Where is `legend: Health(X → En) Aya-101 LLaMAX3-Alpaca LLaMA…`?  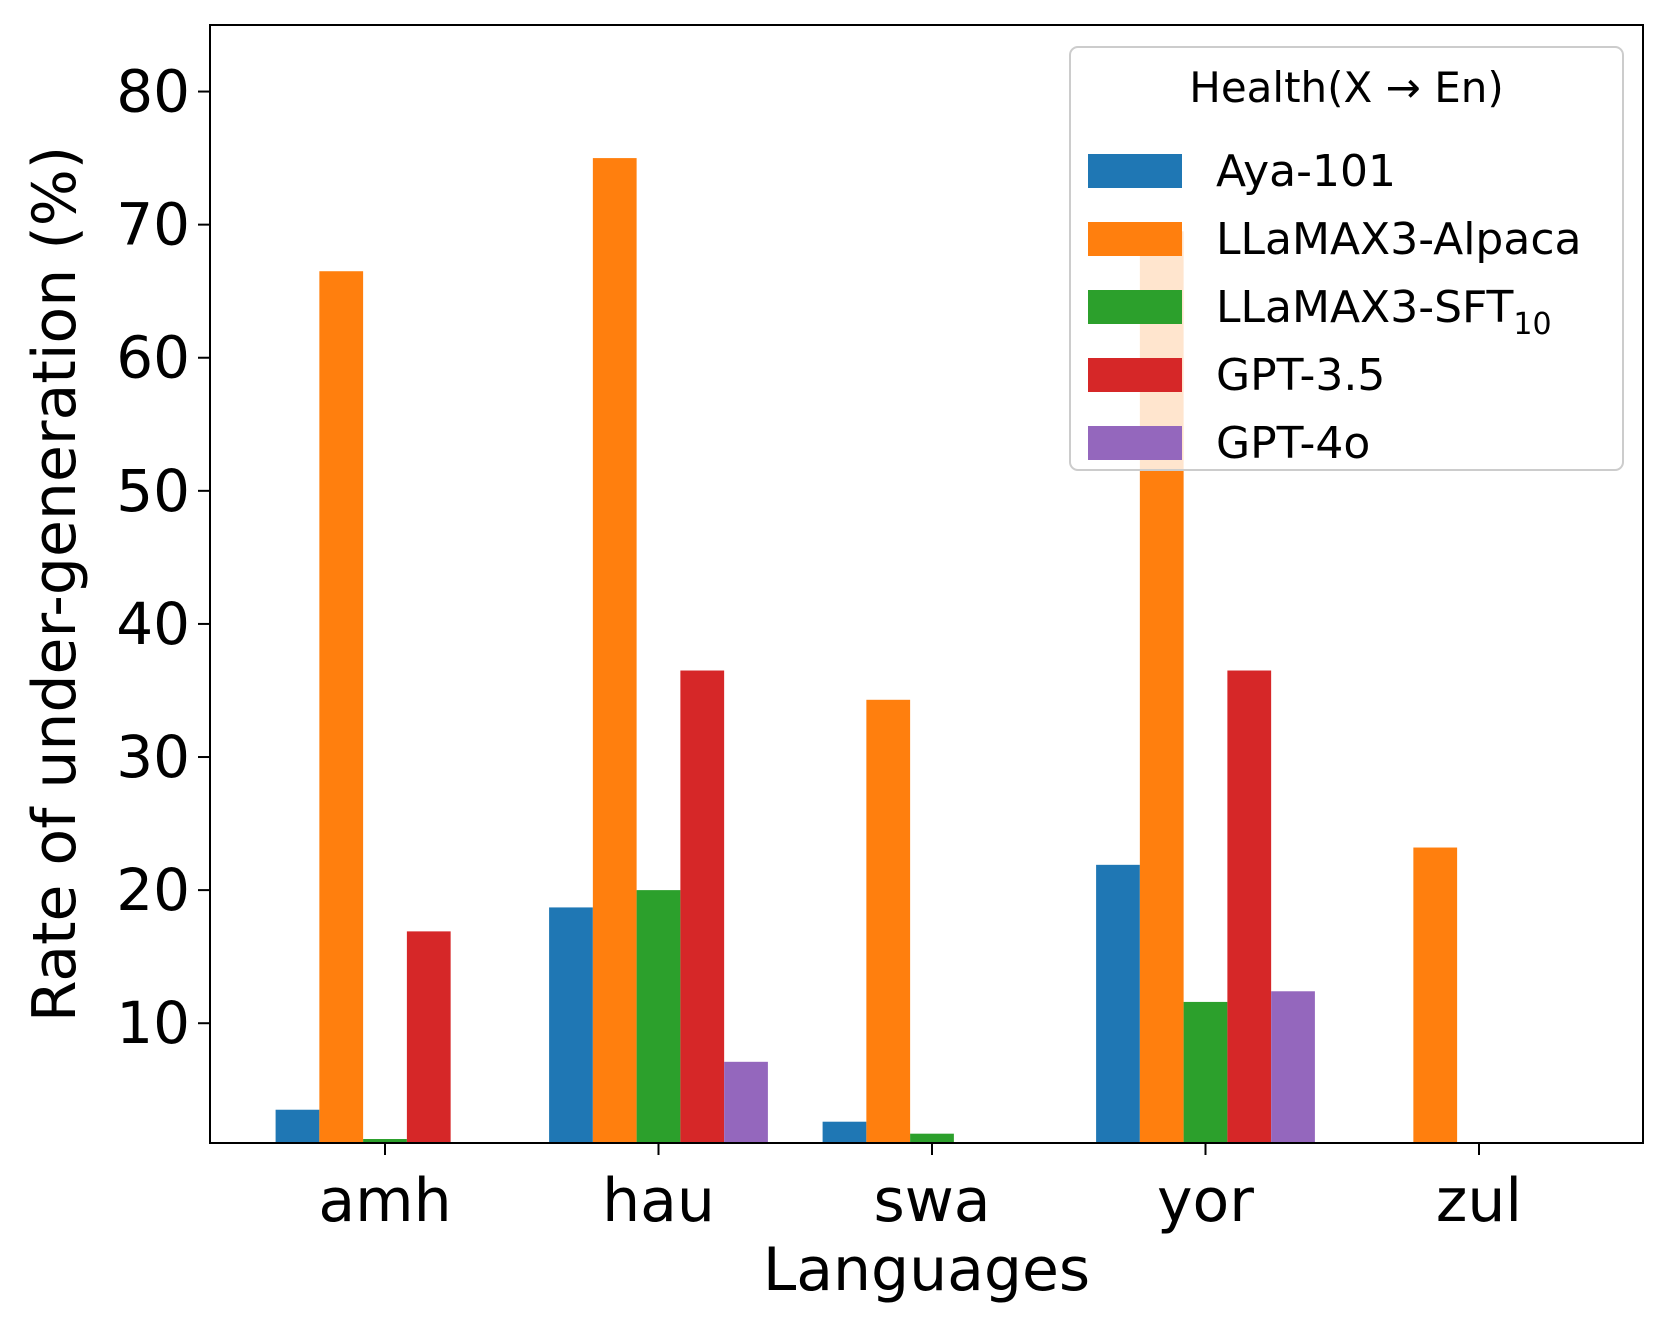
legend: Health(X → En) Aya-101 LLaMAX3-Alpaca LLaMA… is located at coordinates (1346, 258).